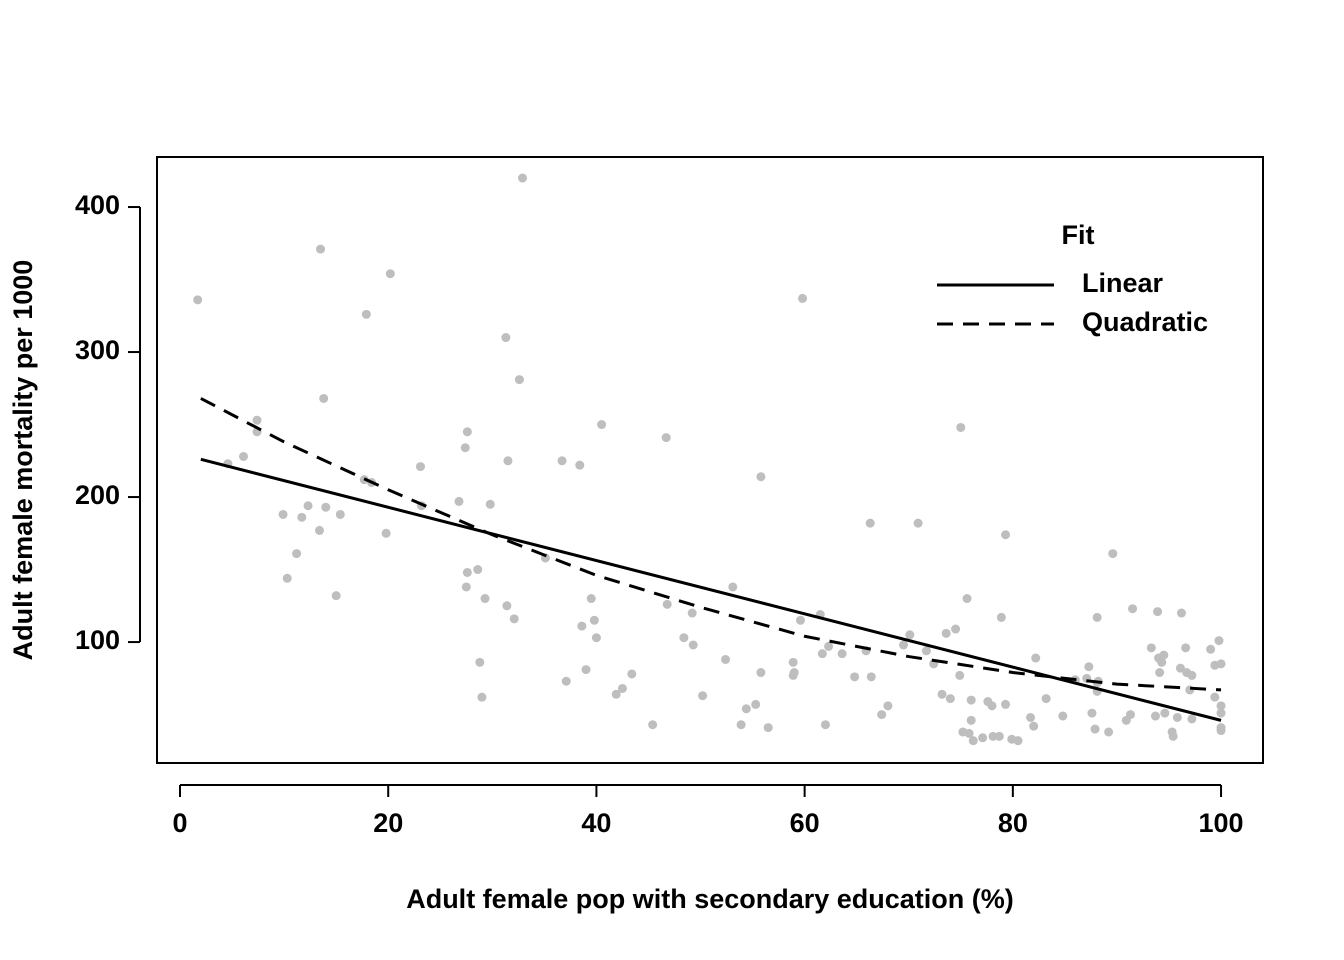 The width and height of the screenshot is (1344, 960). I want to click on y-tick-label: 400, so click(97, 205).